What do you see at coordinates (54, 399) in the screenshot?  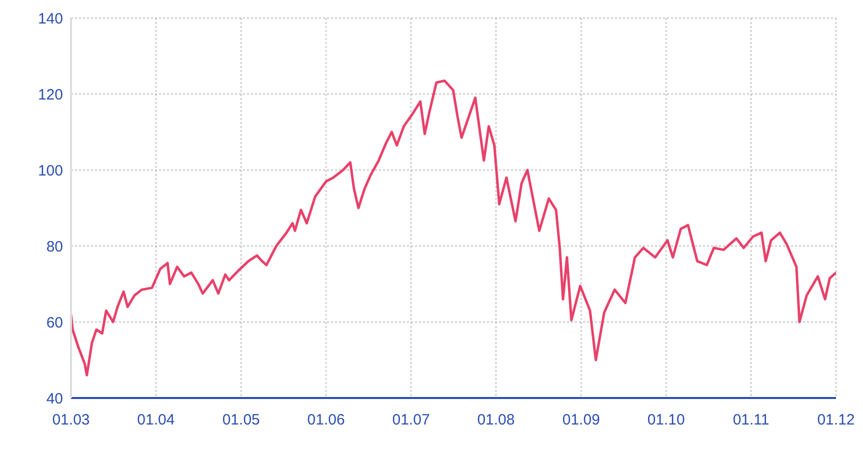 I see `y-tick-label: 40` at bounding box center [54, 399].